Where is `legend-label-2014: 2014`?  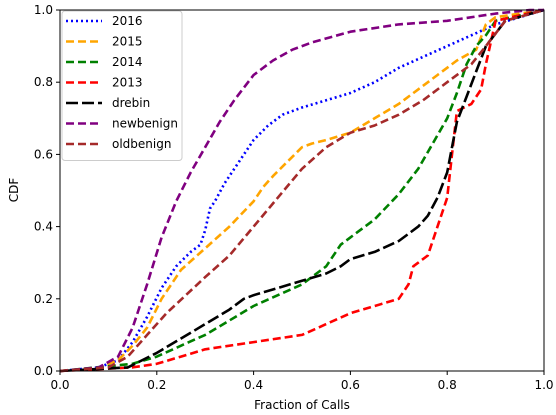
legend-label-2014: 2014 is located at coordinates (127, 62).